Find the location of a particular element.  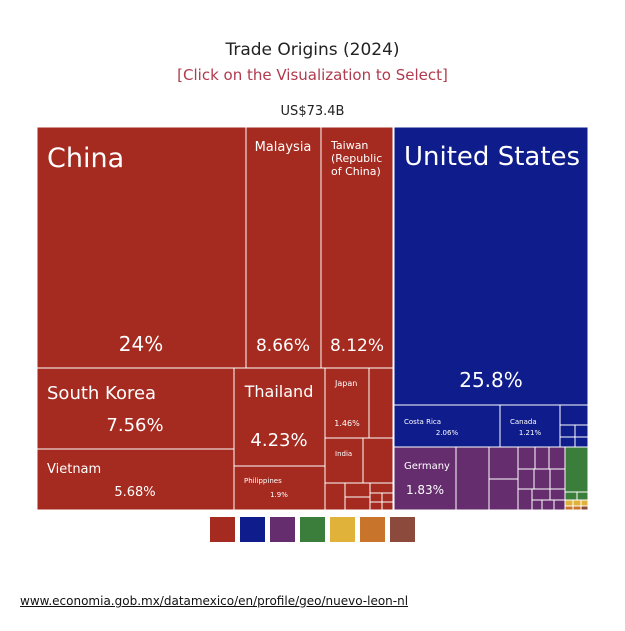

tile-value-philippines: 1.9% is located at coordinates (279, 495).